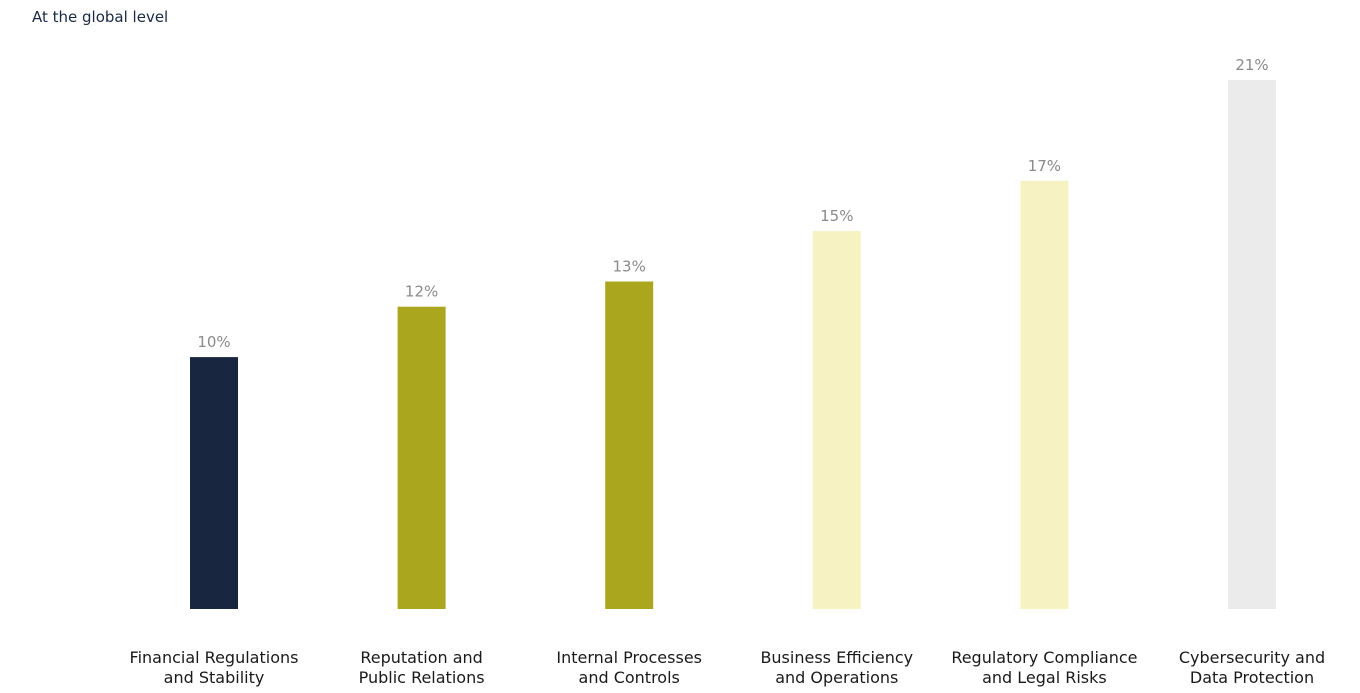  What do you see at coordinates (836, 216) in the screenshot?
I see `value-label-4: 15%` at bounding box center [836, 216].